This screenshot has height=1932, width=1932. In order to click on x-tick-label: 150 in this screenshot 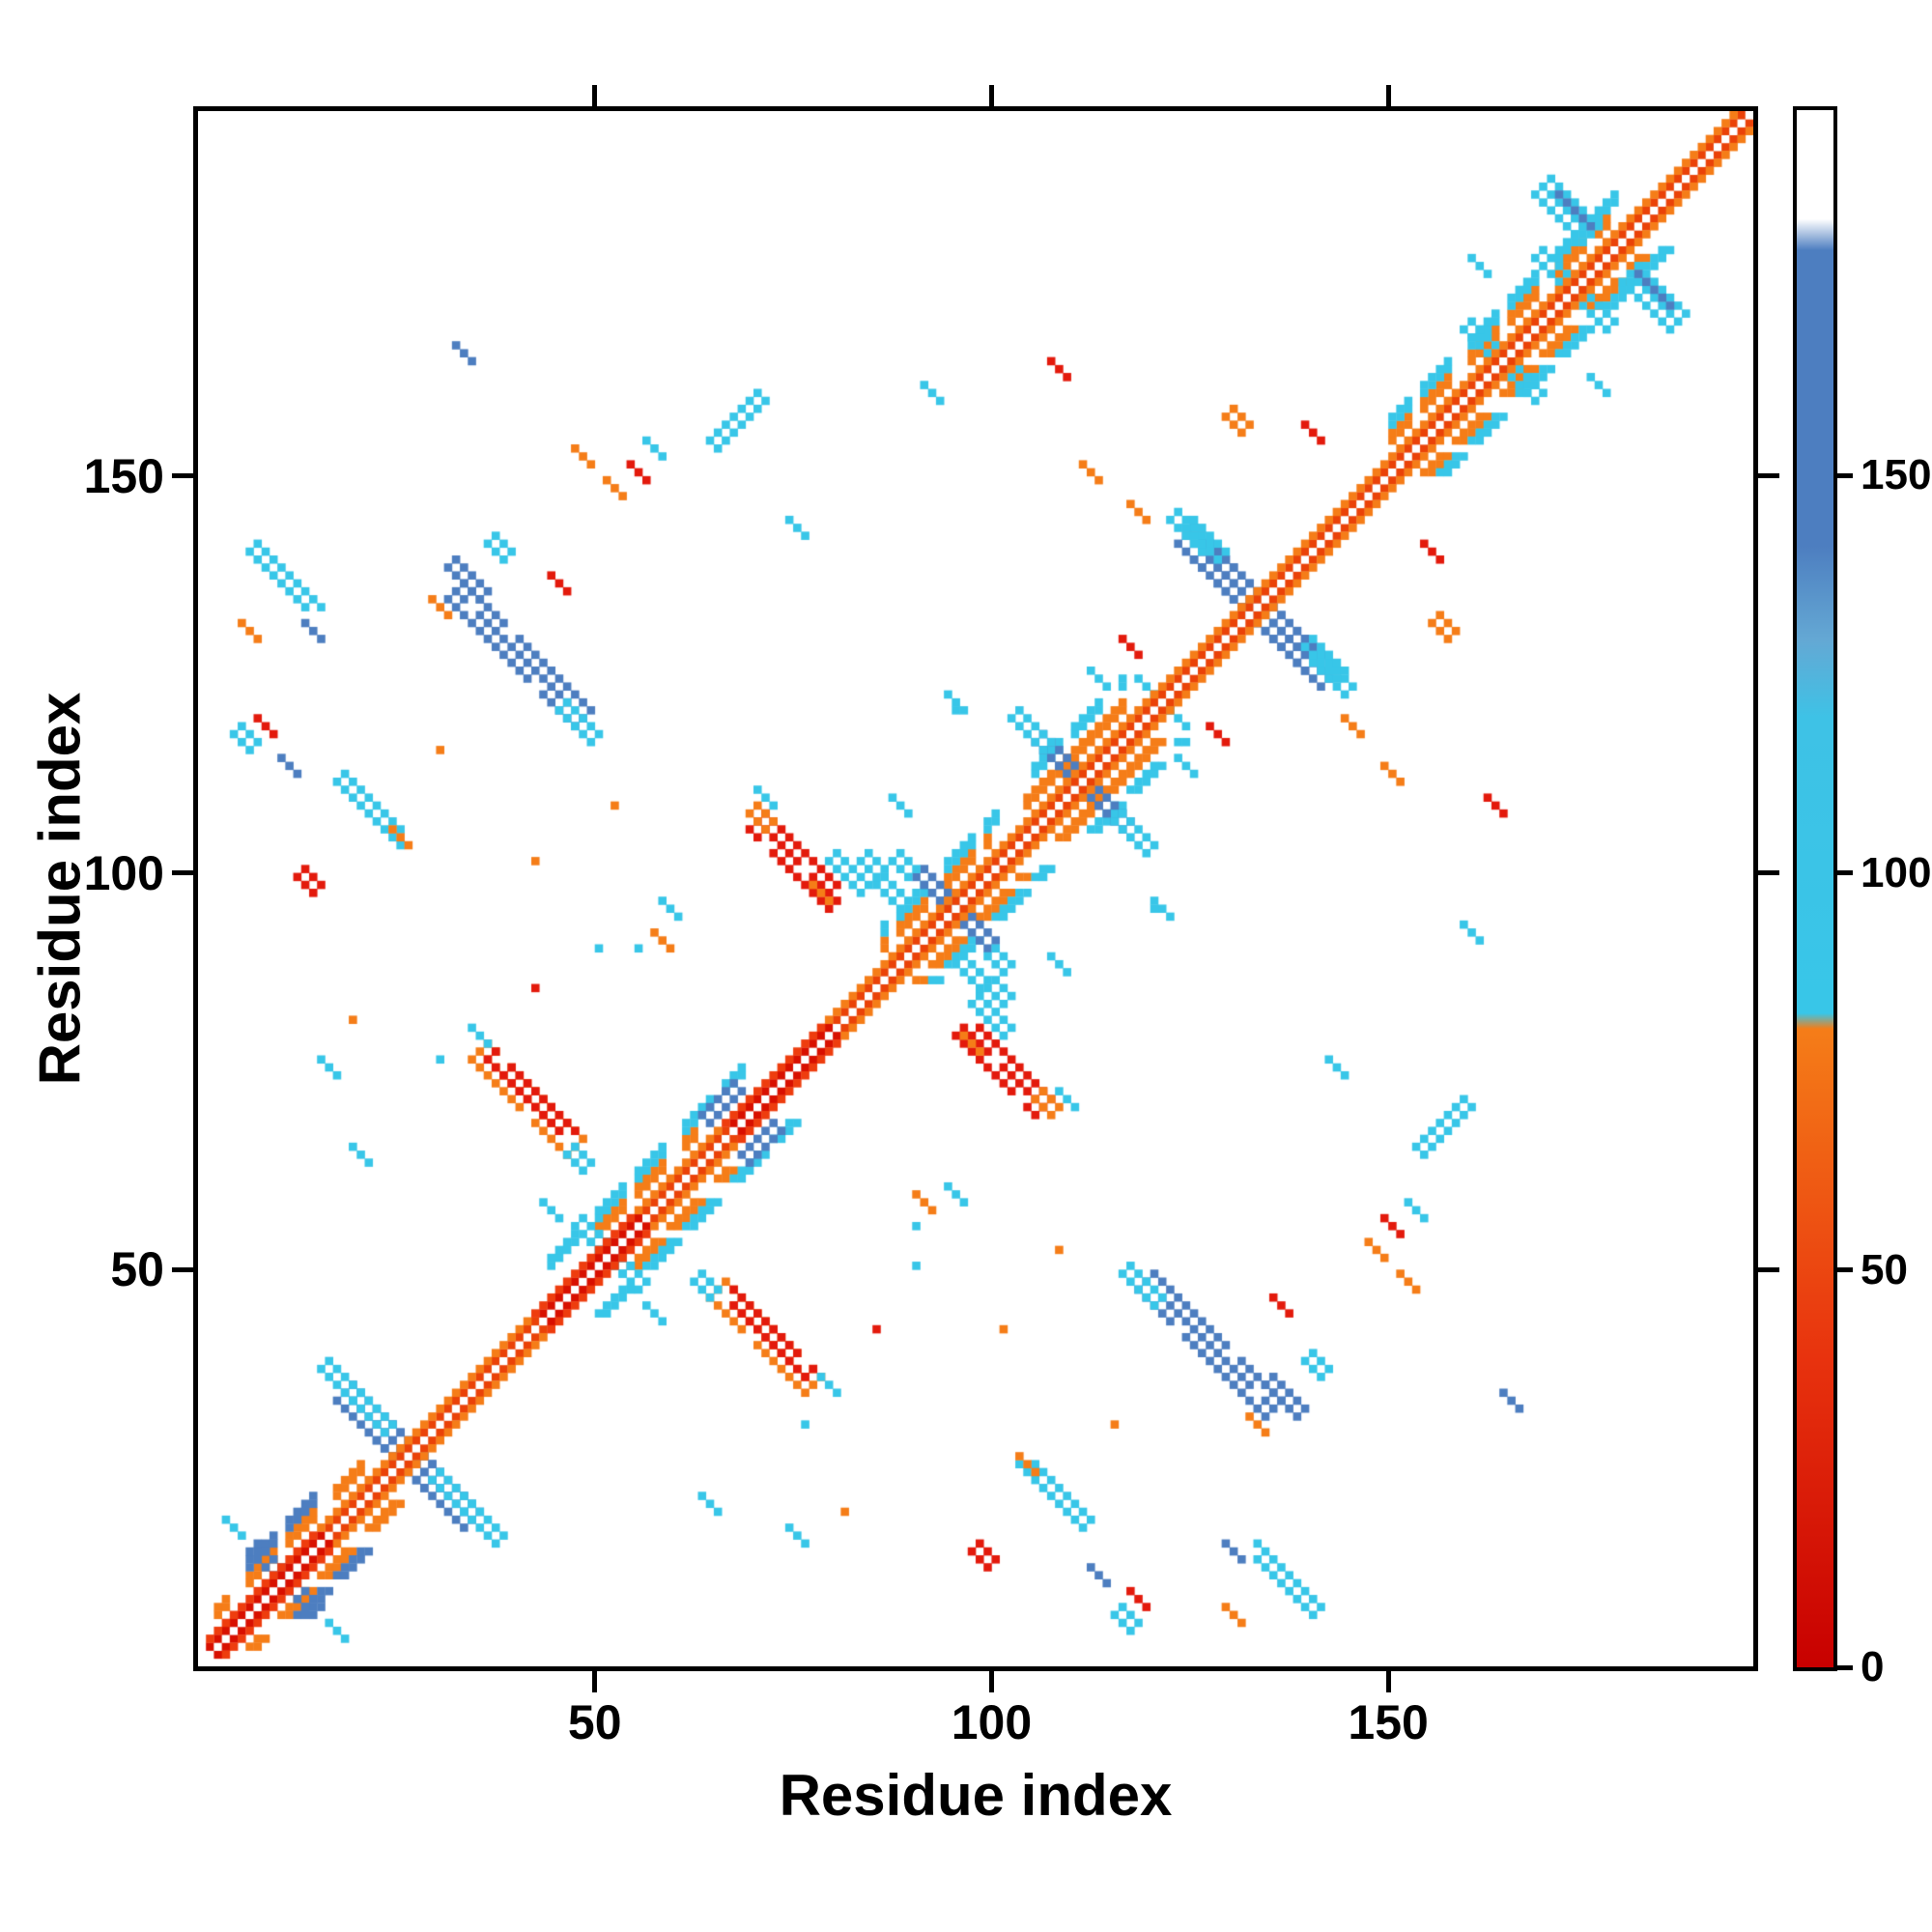, I will do `click(1388, 1722)`.